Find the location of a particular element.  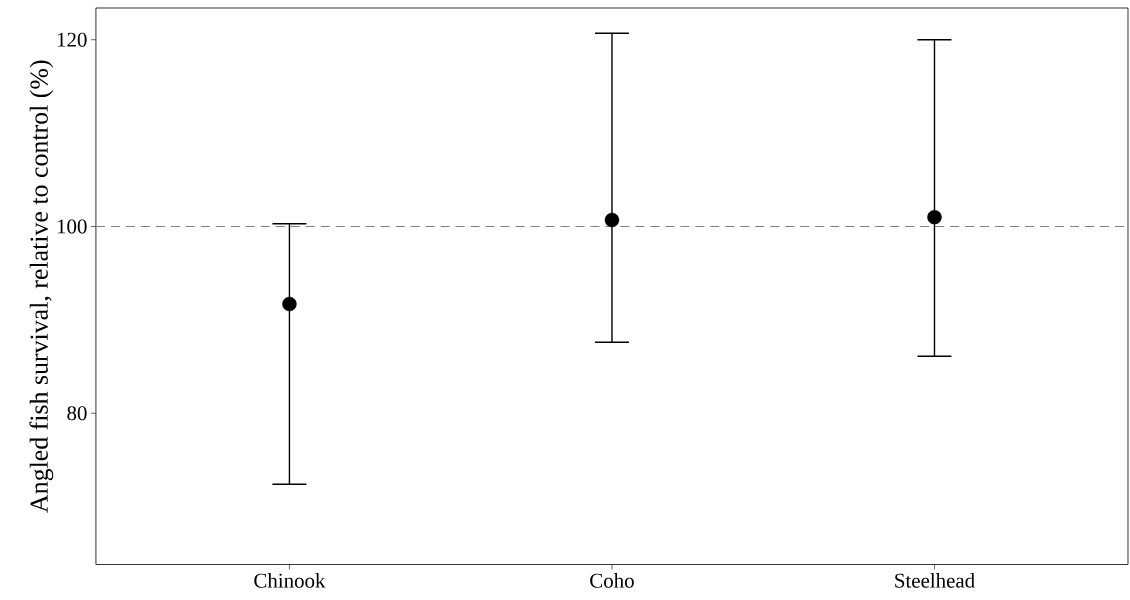

x-tick-label: Chinook is located at coordinates (290, 580).